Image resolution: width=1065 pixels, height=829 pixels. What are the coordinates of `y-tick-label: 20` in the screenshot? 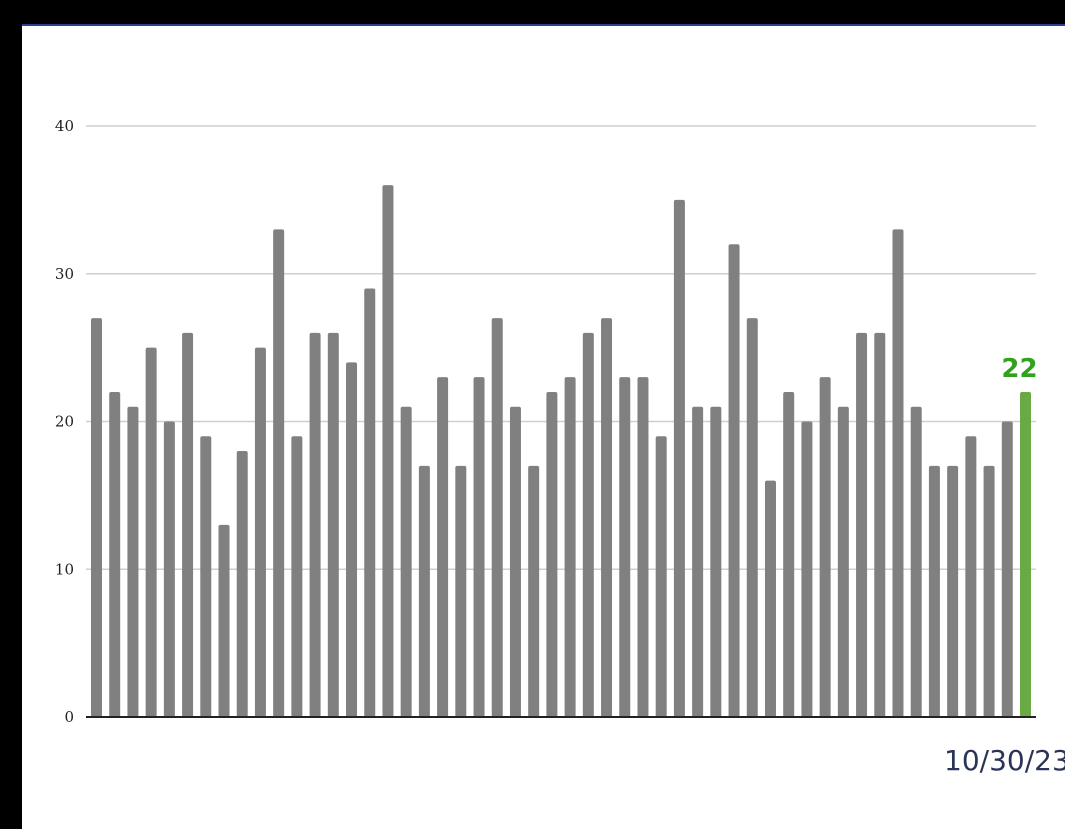 It's located at (64, 422).